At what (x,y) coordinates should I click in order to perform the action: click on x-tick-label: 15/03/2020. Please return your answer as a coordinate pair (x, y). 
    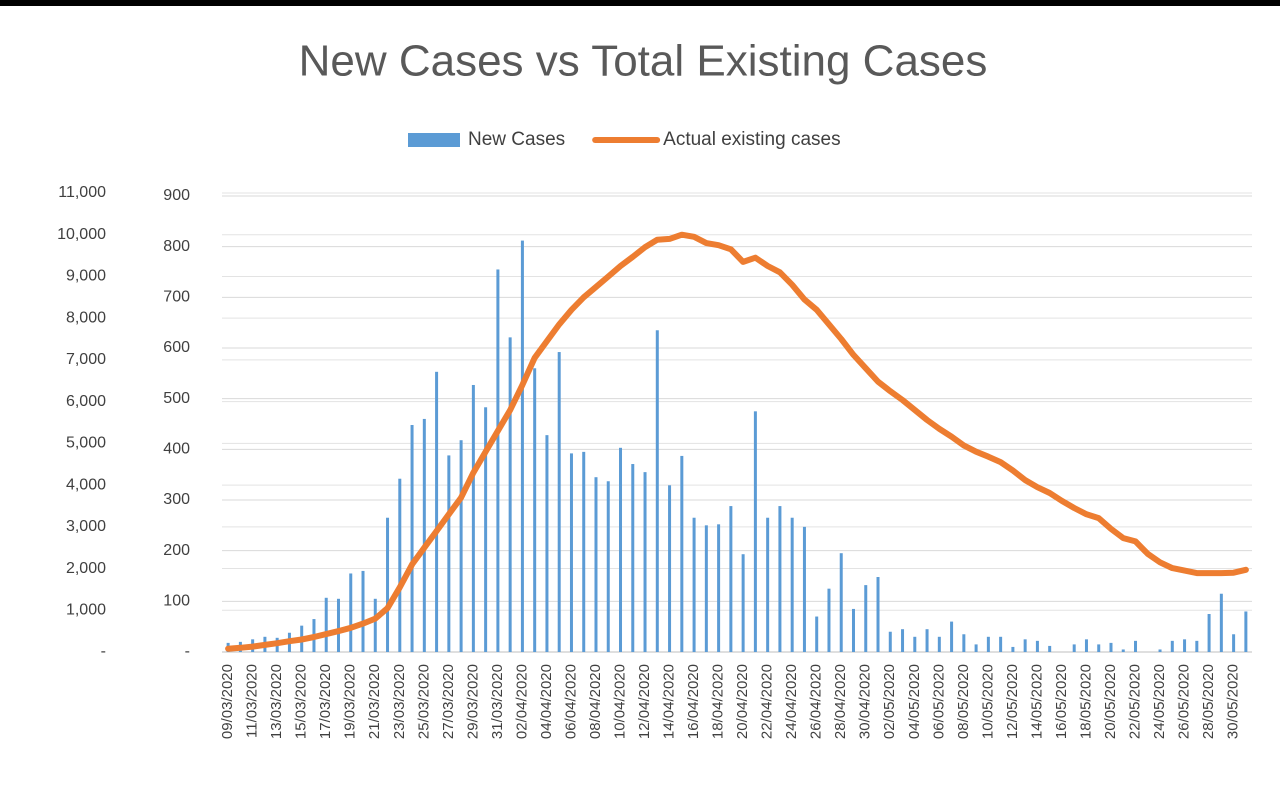
    Looking at the image, I should click on (301, 701).